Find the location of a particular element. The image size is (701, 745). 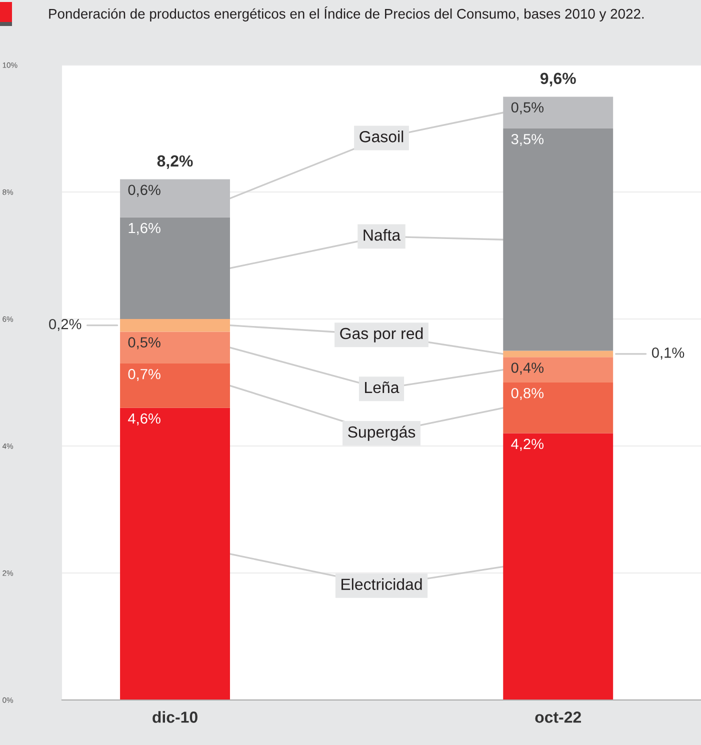

data-label: 0,6% is located at coordinates (144, 190).